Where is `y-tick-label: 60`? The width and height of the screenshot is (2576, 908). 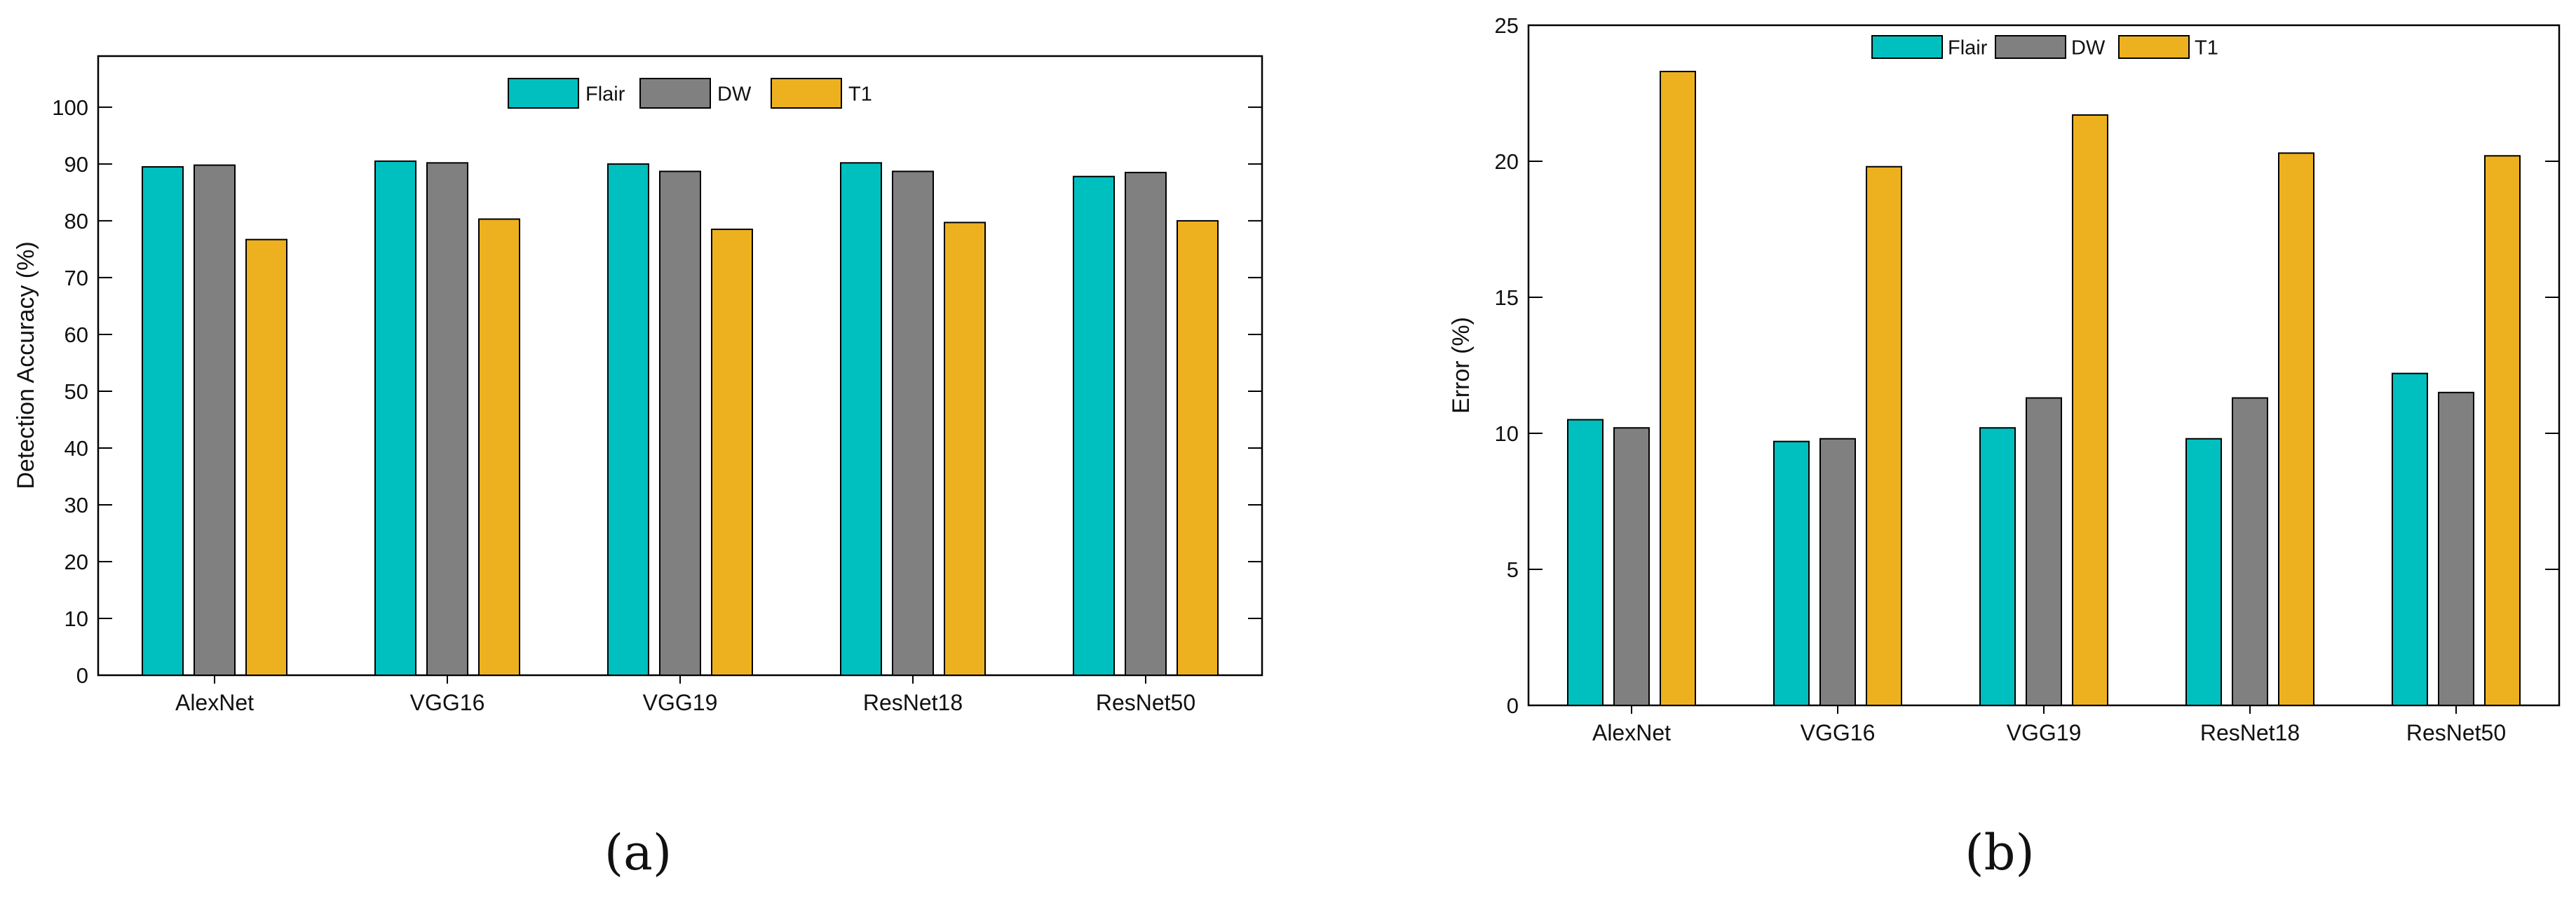 y-tick-label: 60 is located at coordinates (76, 335).